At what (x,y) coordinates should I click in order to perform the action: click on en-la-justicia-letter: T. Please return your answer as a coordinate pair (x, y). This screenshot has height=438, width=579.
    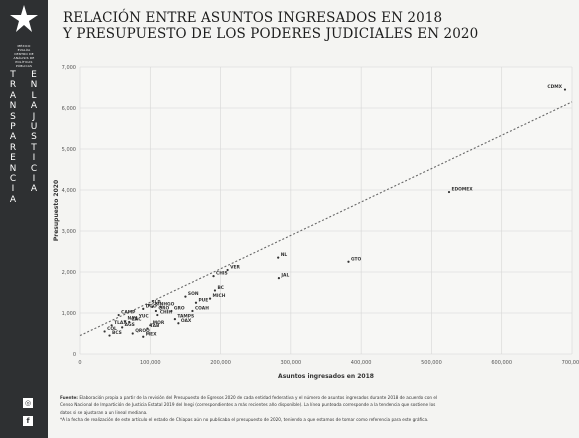
    Looking at the image, I should click on (34, 148).